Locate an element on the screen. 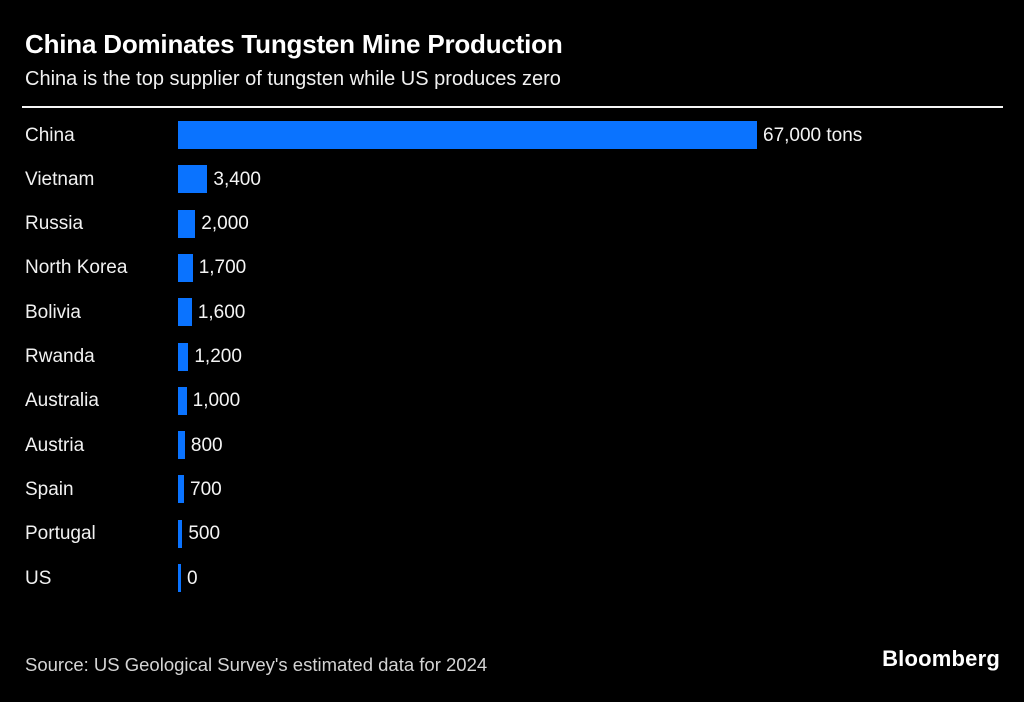 The image size is (1024, 702). bar-area: 3,400 is located at coordinates (589, 179).